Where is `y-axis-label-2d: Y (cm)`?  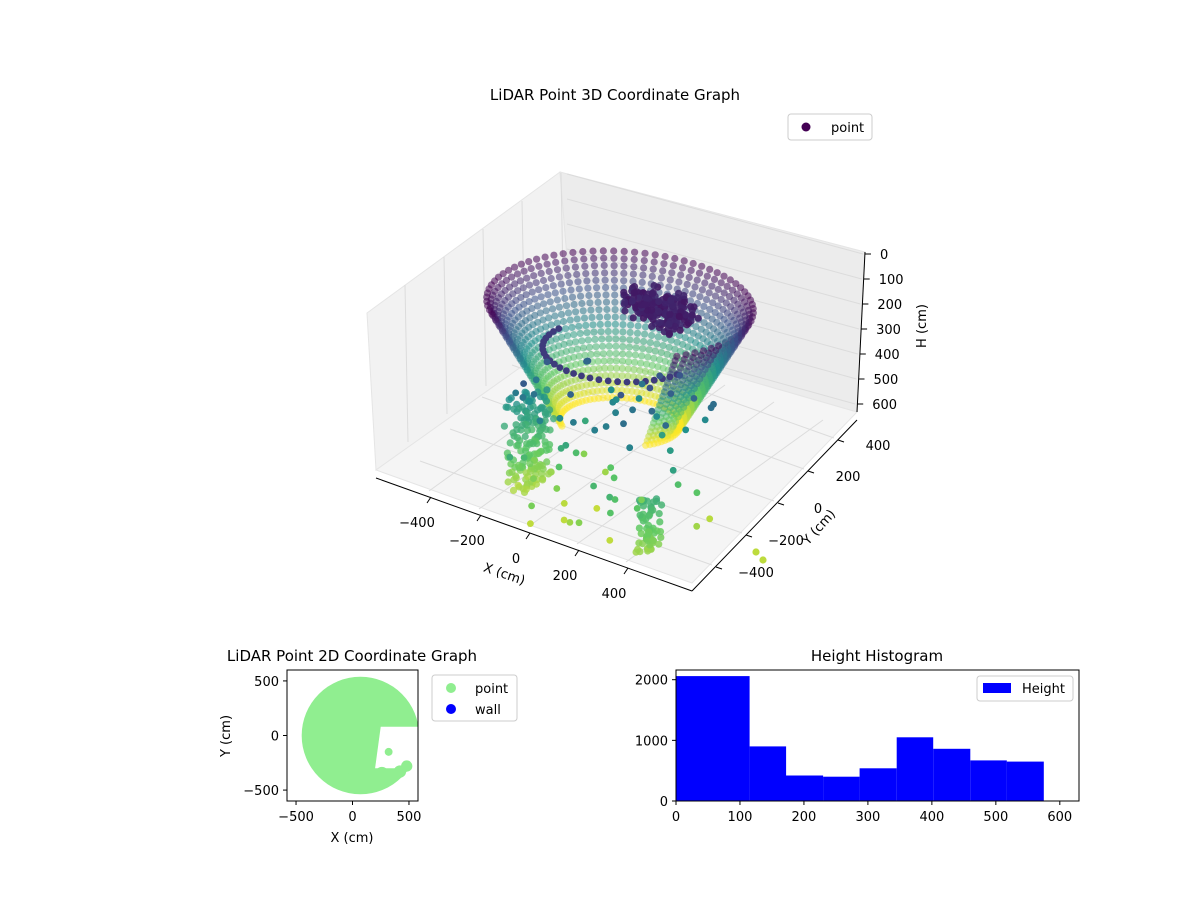
y-axis-label-2d: Y (cm) is located at coordinates (226, 736).